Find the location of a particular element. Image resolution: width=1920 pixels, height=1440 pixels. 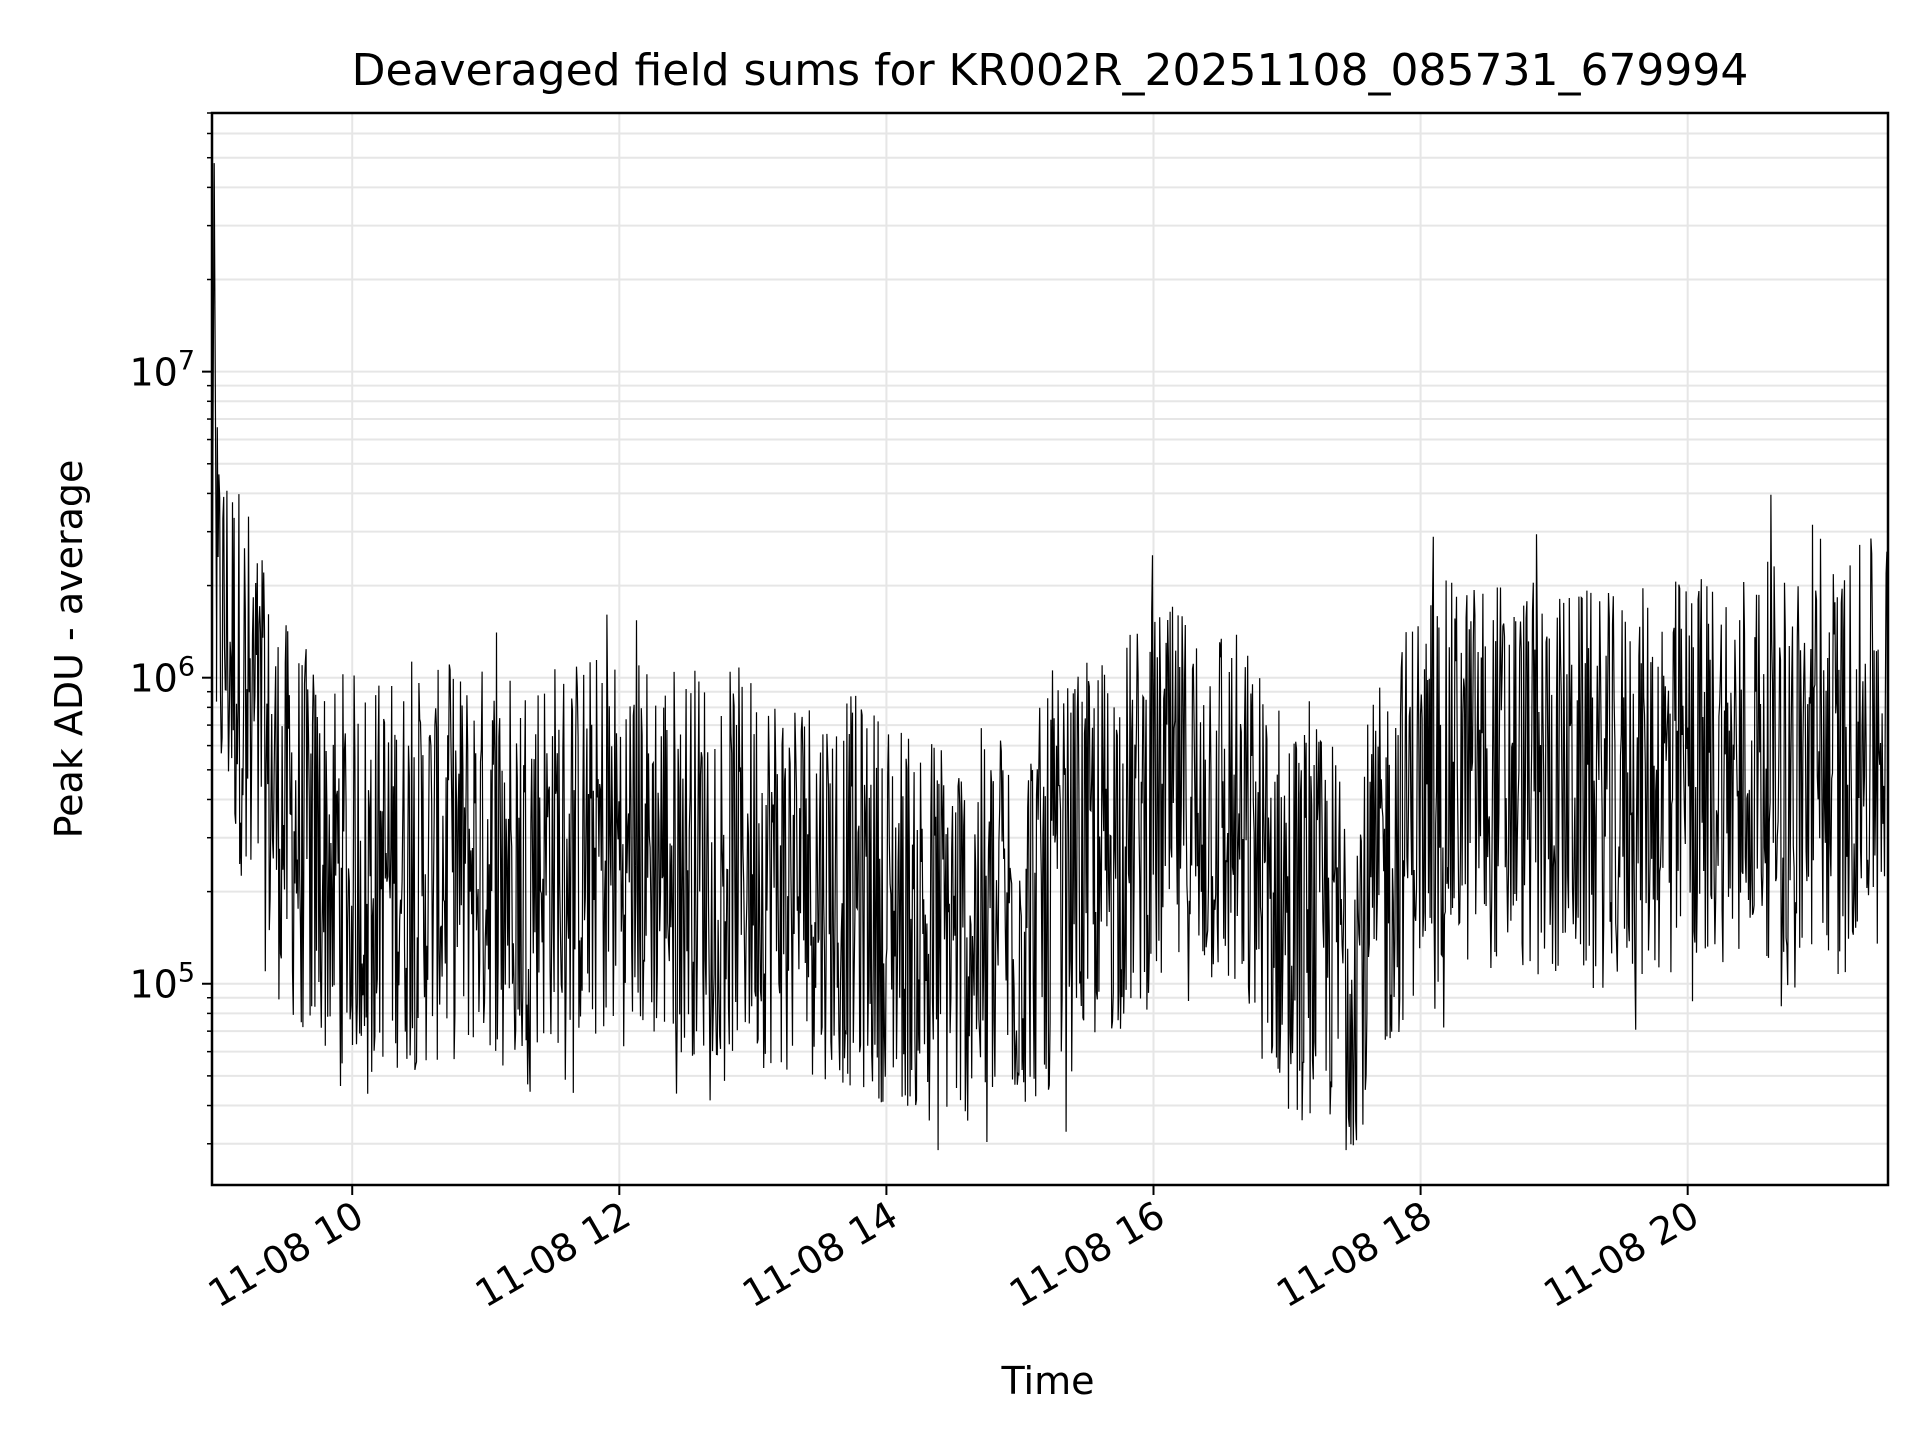

y-tick-label: 10⁵ is located at coordinates (162, 982).